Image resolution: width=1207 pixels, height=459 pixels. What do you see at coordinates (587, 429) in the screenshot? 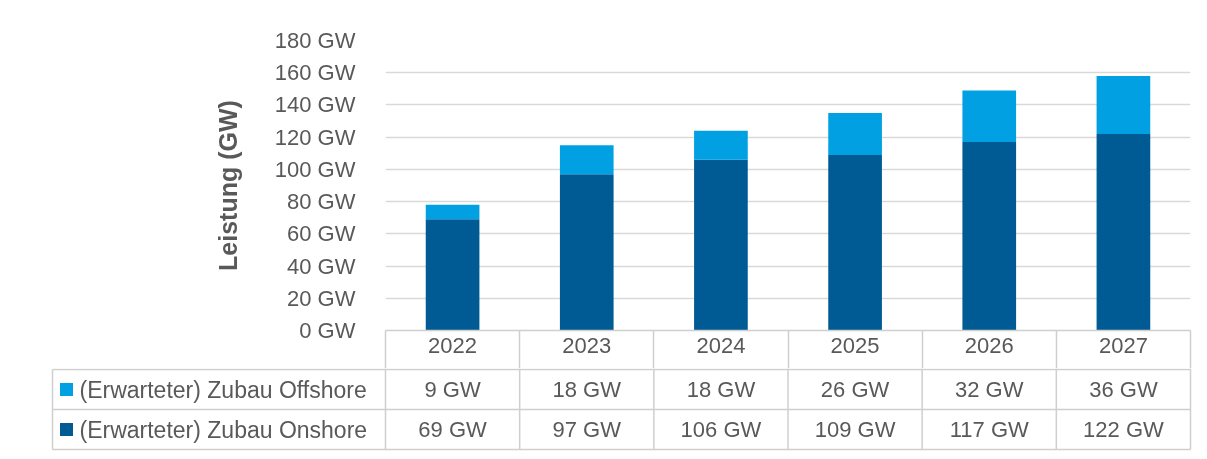
I see `data-label: 97 GW` at bounding box center [587, 429].